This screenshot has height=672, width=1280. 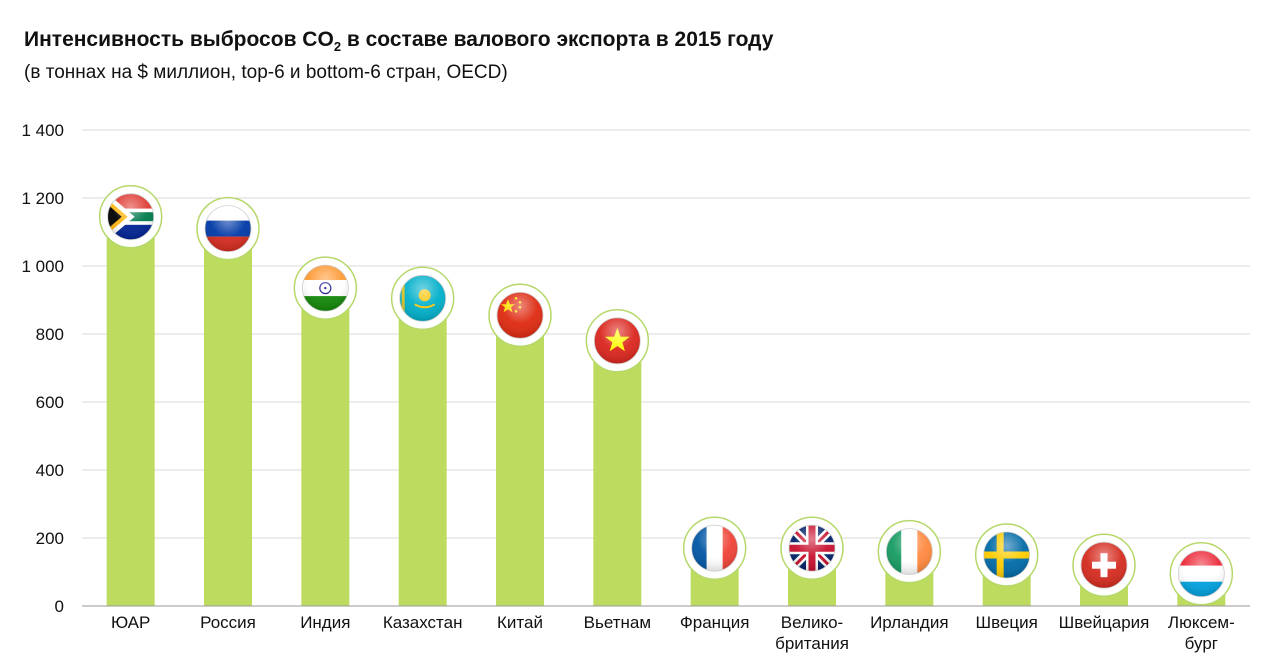 I want to click on china-flag-icon, so click(x=520, y=315).